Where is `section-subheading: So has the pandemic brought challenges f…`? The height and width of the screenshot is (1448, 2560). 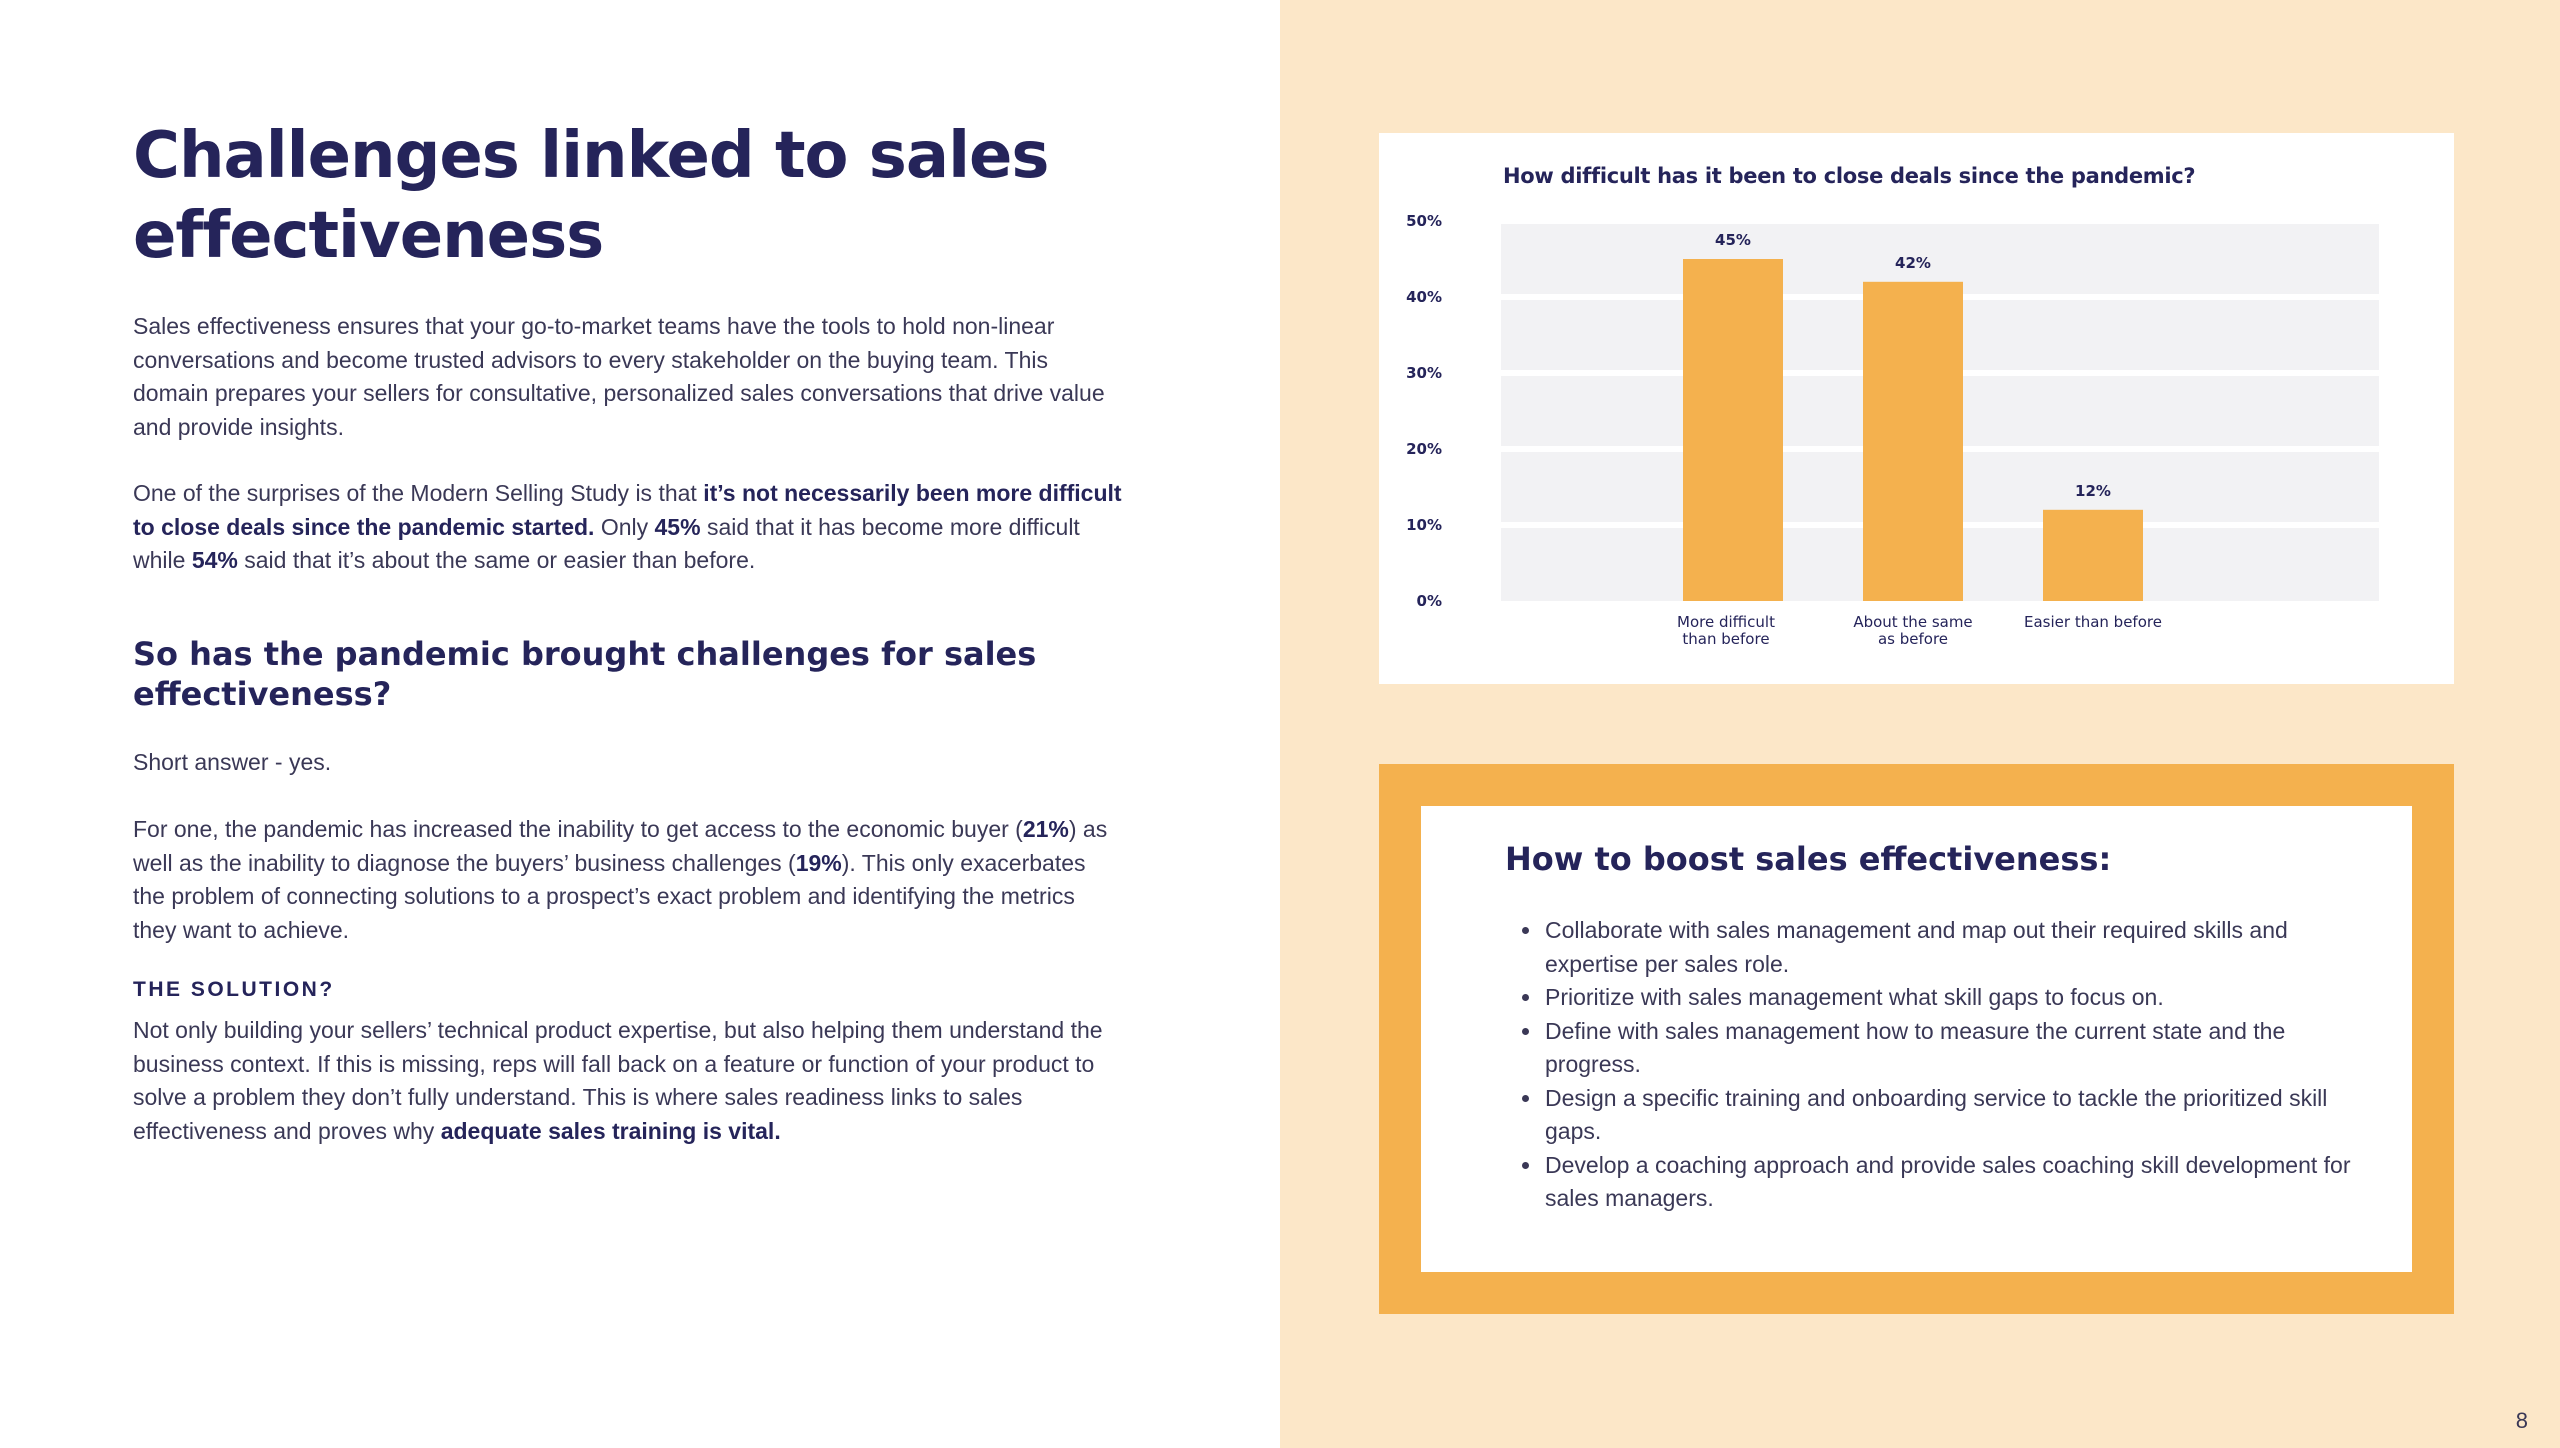 section-subheading: So has the pandemic brought challenges f… is located at coordinates (585, 674).